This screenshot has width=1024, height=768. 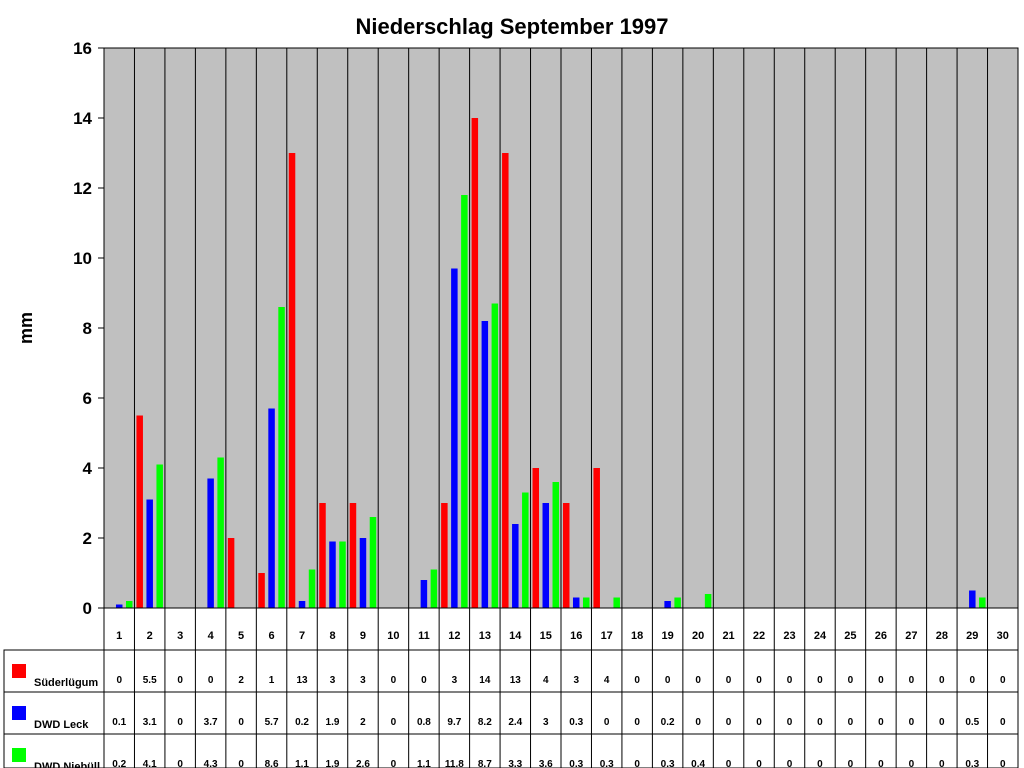 What do you see at coordinates (515, 636) in the screenshot?
I see `category-label: 14` at bounding box center [515, 636].